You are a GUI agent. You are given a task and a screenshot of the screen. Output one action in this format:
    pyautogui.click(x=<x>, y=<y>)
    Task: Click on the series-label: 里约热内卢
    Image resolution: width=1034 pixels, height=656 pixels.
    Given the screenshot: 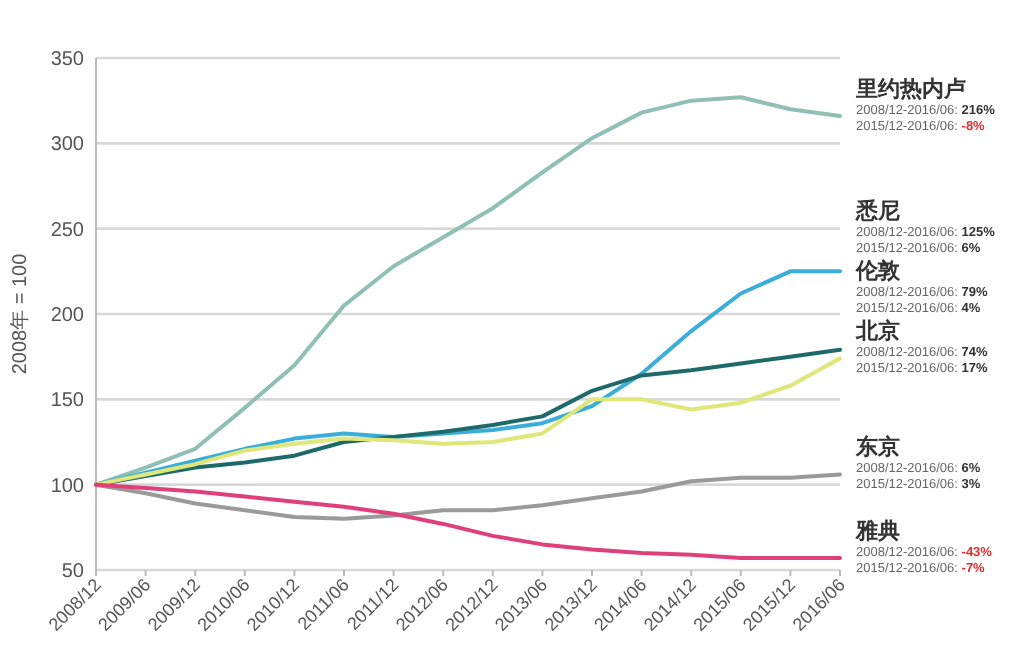 What is the action you would take?
    pyautogui.click(x=910, y=89)
    